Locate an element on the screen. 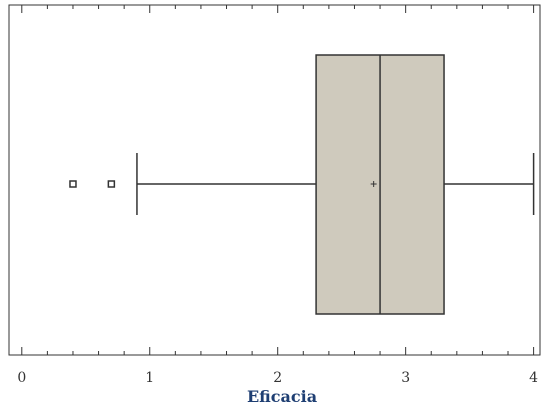  x-tick-label: 1 is located at coordinates (149, 378).